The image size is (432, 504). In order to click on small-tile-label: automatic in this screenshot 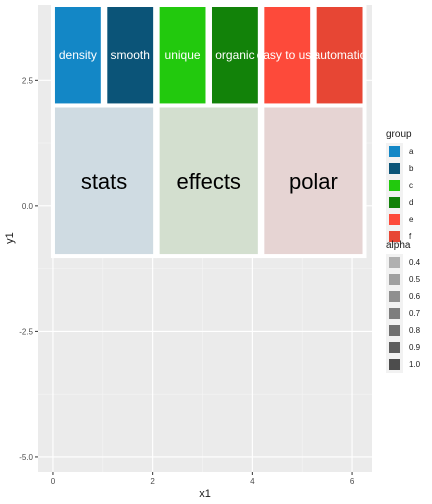, I will do `click(340, 55)`.